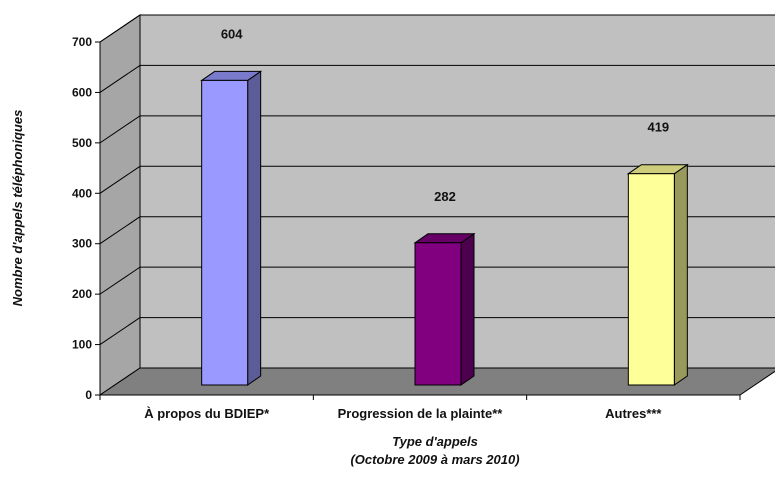  Describe the element at coordinates (232, 33) in the screenshot. I see `data-label: 604` at that location.